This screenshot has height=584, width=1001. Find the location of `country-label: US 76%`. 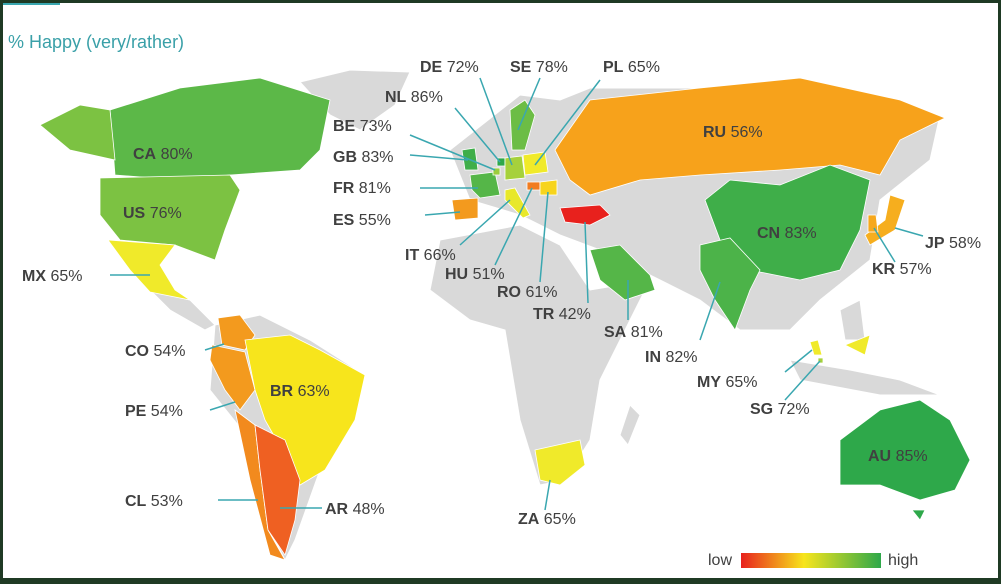

country-label: US 76% is located at coordinates (152, 213).